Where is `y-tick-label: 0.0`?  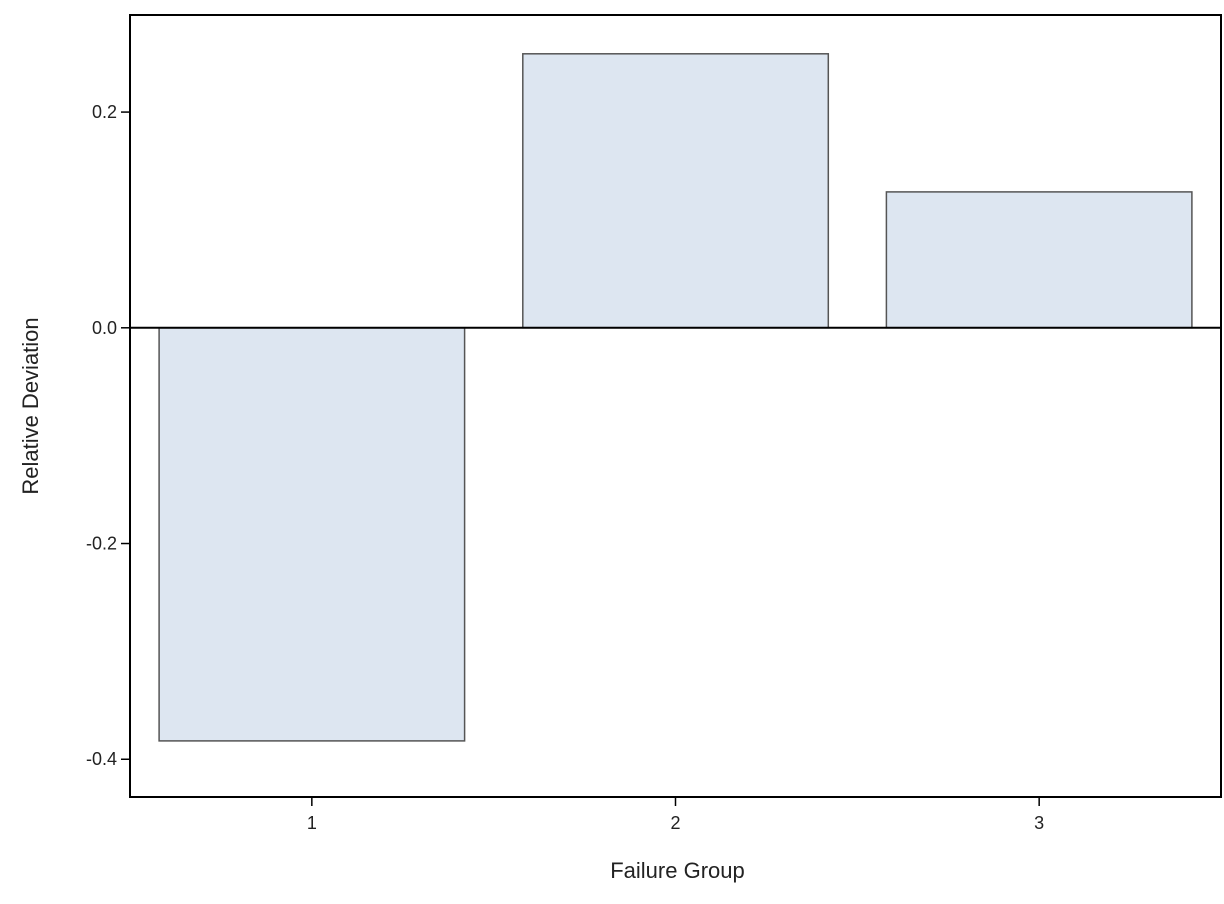
y-tick-label: 0.0 is located at coordinates (104, 328).